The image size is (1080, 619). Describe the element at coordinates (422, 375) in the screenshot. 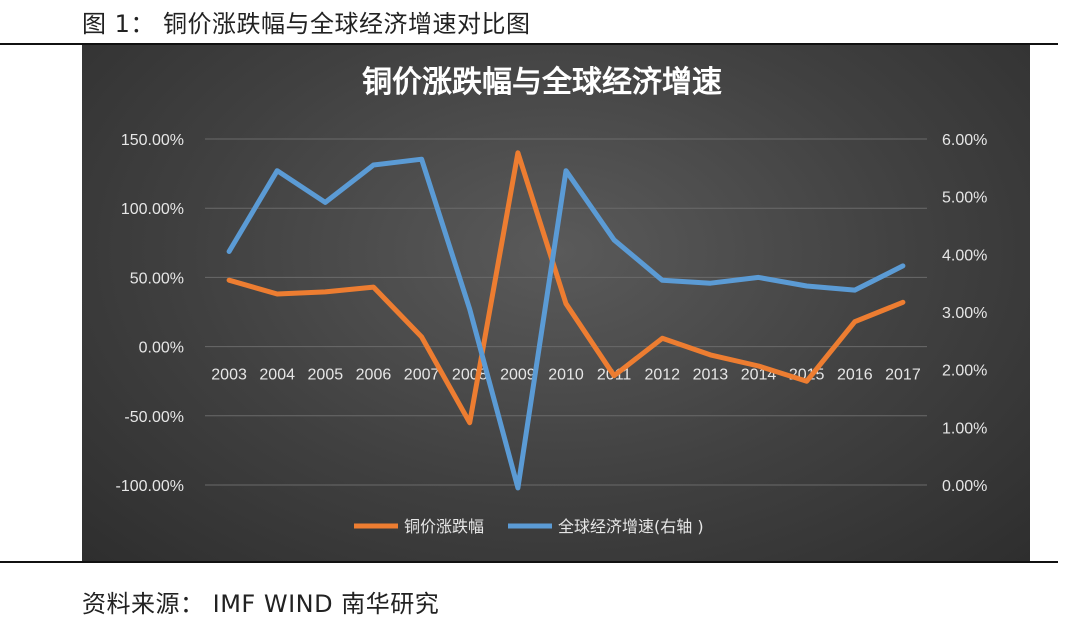

I see `x-tick-label: 2007` at that location.